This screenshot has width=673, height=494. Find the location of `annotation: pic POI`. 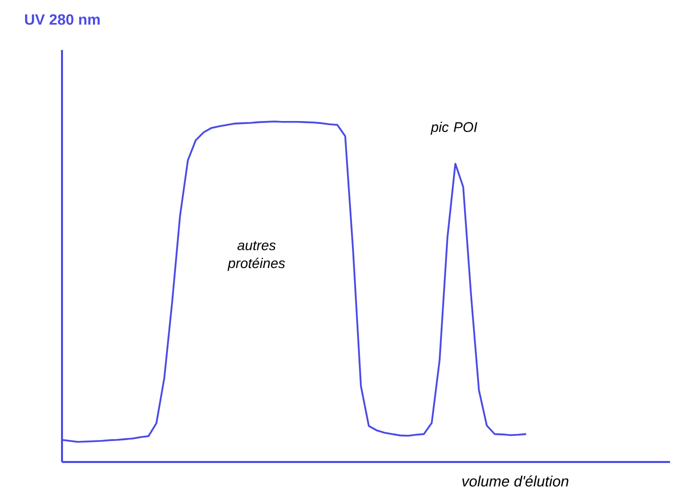

annotation: pic POI is located at coordinates (454, 128).